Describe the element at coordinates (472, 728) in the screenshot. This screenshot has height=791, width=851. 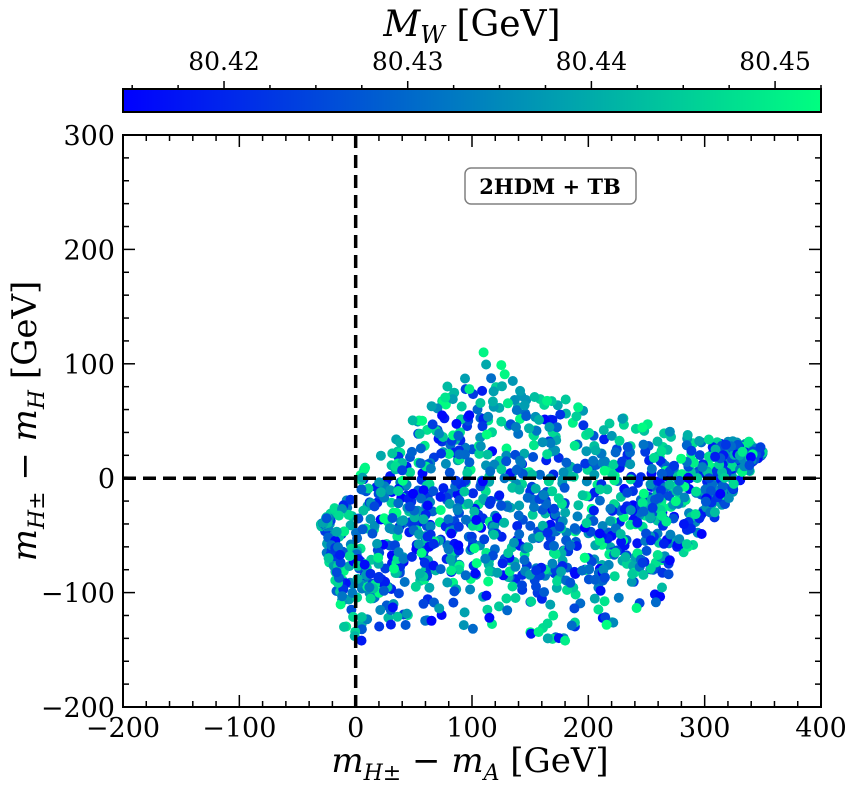
I see `x-tick-label: 100` at that location.